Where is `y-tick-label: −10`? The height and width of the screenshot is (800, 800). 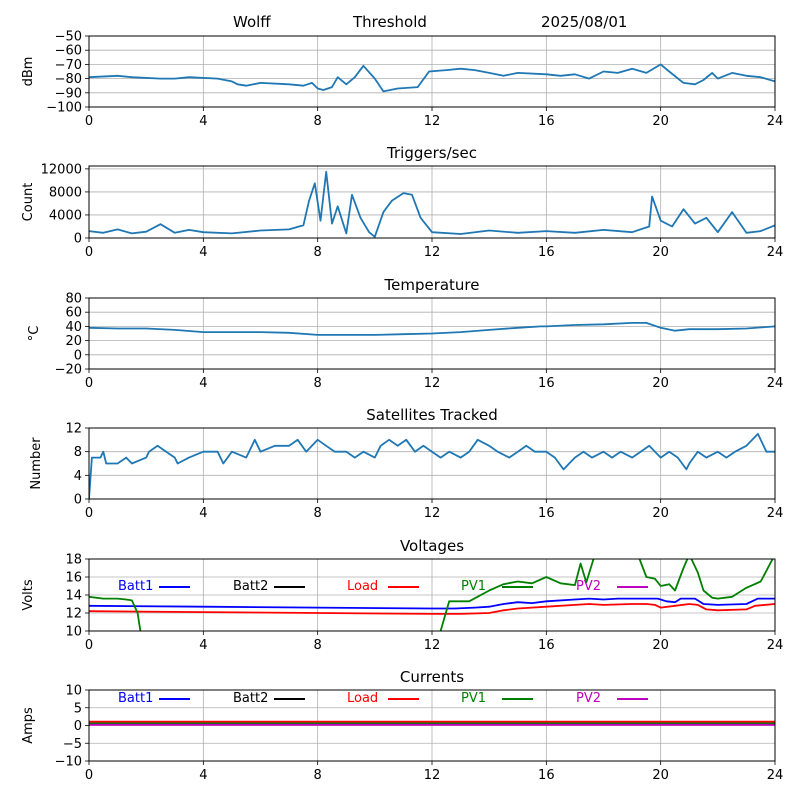
y-tick-label: −10 is located at coordinates (68, 762).